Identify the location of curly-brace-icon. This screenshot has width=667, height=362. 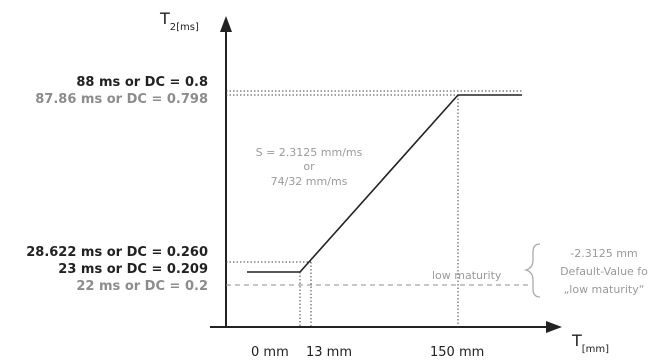
(532, 270).